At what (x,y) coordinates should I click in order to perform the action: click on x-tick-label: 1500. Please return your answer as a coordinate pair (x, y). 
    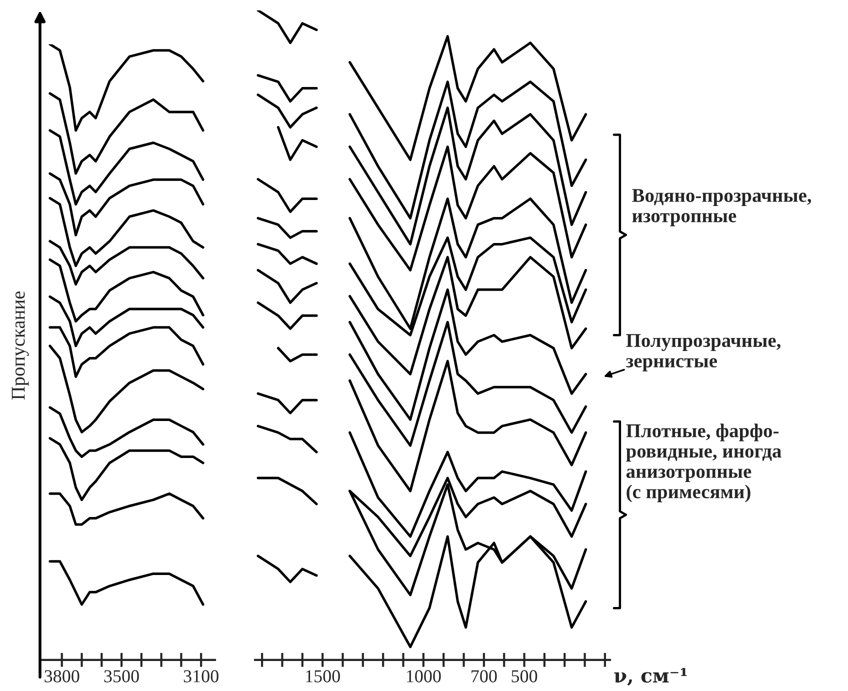
    Looking at the image, I should click on (323, 676).